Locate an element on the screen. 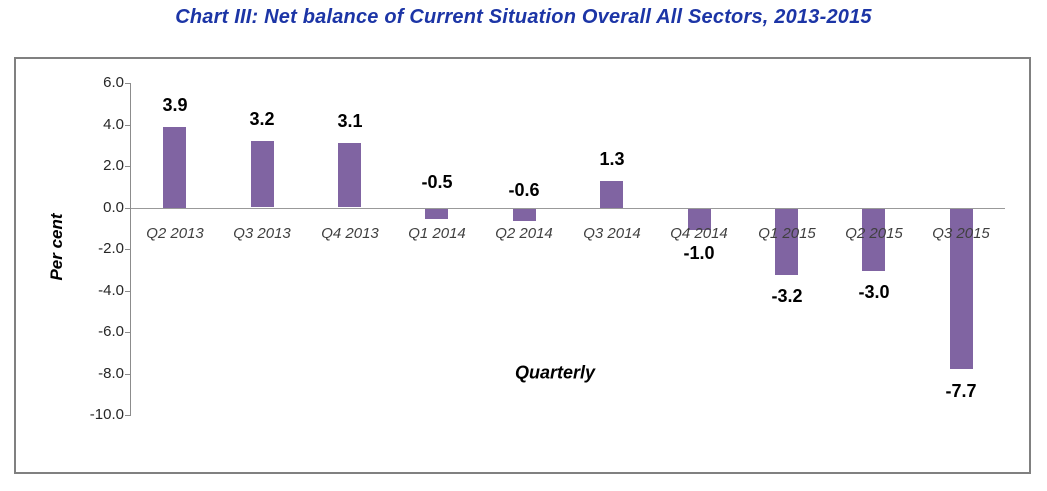 The width and height of the screenshot is (1047, 491). category-label: Q4 2013 is located at coordinates (350, 233).